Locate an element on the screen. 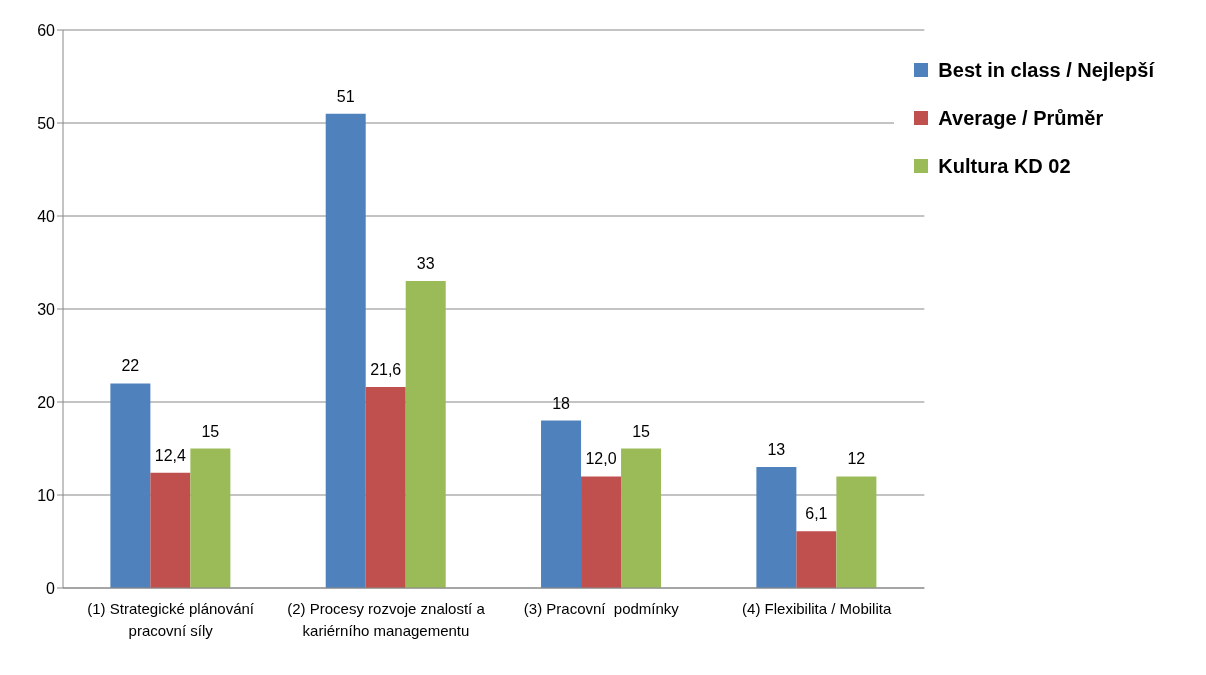 Image resolution: width=1206 pixels, height=675 pixels. legend-label: Average / Průměr is located at coordinates (1021, 118).